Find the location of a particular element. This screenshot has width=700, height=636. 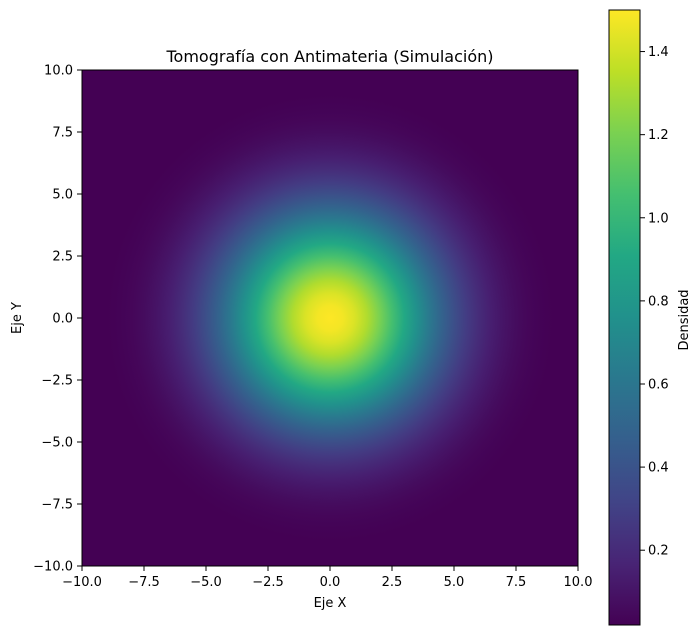

x-tick-label: −7.5 is located at coordinates (144, 582).